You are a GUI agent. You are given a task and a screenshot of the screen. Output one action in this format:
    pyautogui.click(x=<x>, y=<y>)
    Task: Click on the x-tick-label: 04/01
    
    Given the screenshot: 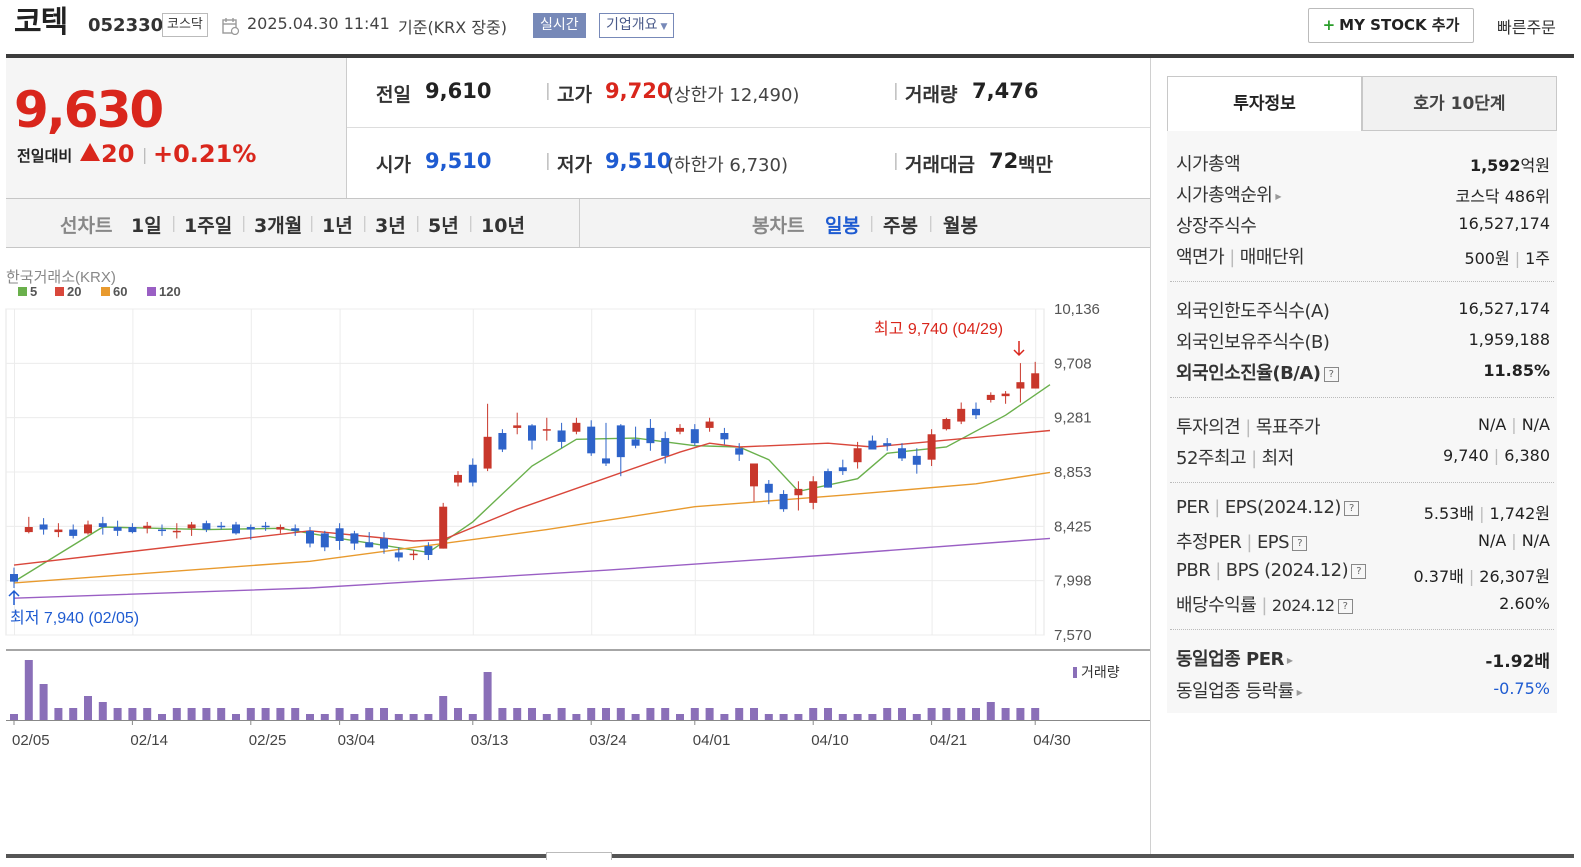 What is the action you would take?
    pyautogui.click(x=712, y=740)
    